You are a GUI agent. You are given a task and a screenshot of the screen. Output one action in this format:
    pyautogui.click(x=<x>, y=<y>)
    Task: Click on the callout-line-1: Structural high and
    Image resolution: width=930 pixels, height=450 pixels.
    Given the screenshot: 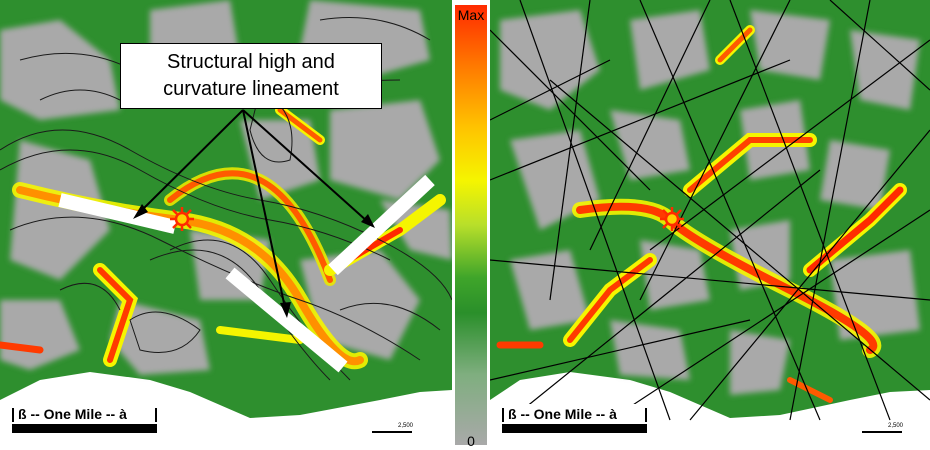 What is the action you would take?
    pyautogui.click(x=251, y=62)
    